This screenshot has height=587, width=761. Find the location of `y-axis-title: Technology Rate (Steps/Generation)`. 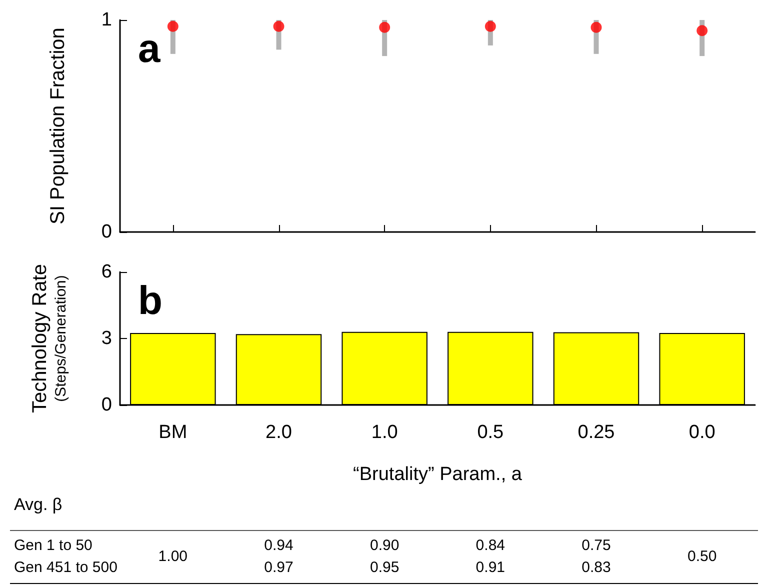

y-axis-title: Technology Rate (Steps/Generation) is located at coordinates (49, 338).